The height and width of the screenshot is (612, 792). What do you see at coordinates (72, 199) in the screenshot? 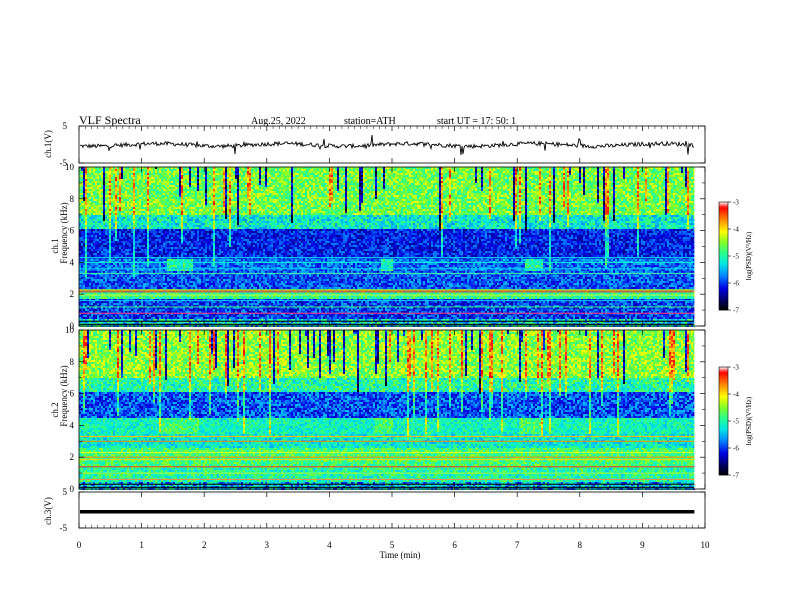
I see `ch1-spectrogram-ytick-label: 8` at bounding box center [72, 199].